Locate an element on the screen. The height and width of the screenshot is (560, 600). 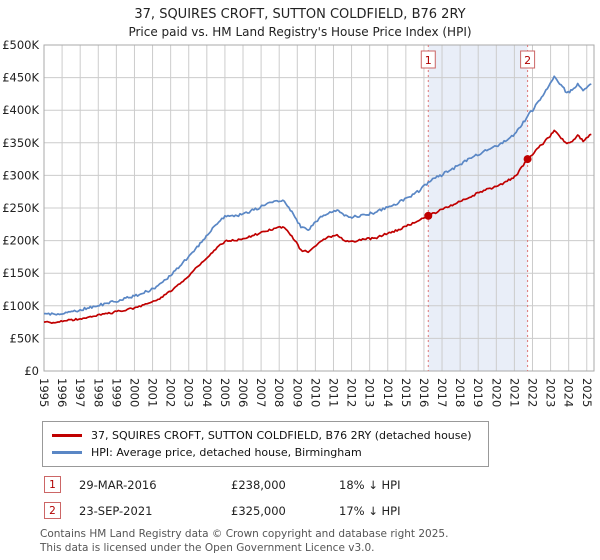
x-axis-label: 2002 is located at coordinates (171, 392).